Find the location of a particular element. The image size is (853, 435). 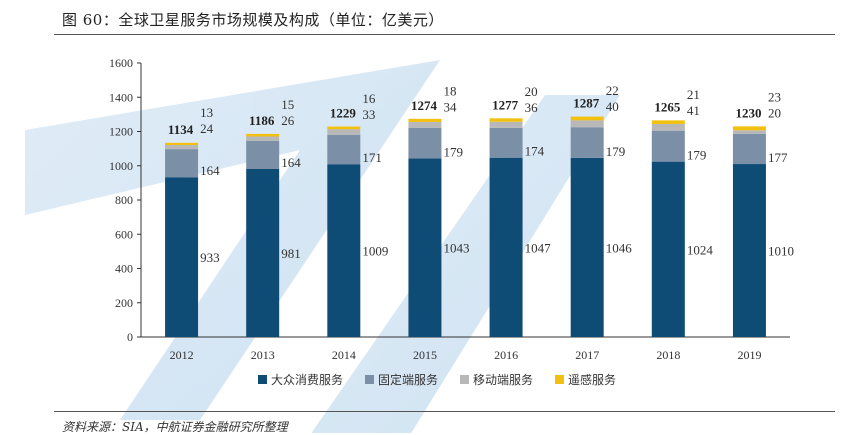

y-axis: 0 200 400 600 800 1000 1200 1400 1600 is located at coordinates (125, 200).